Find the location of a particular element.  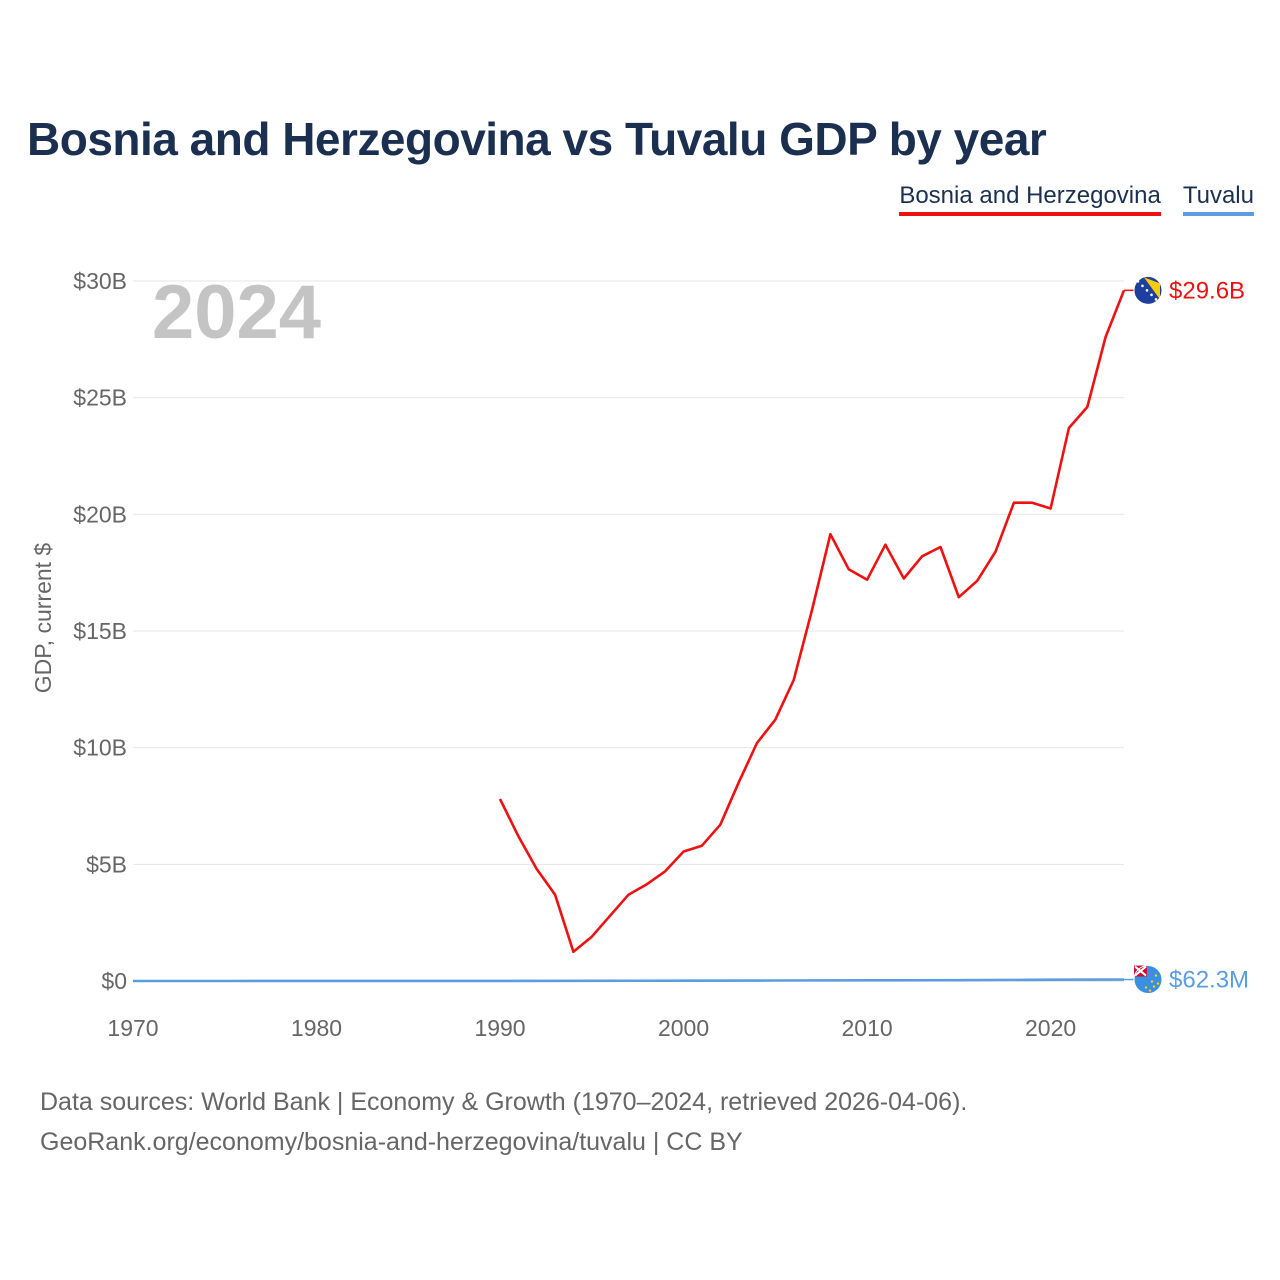

year-watermark: 2024 is located at coordinates (236, 312).